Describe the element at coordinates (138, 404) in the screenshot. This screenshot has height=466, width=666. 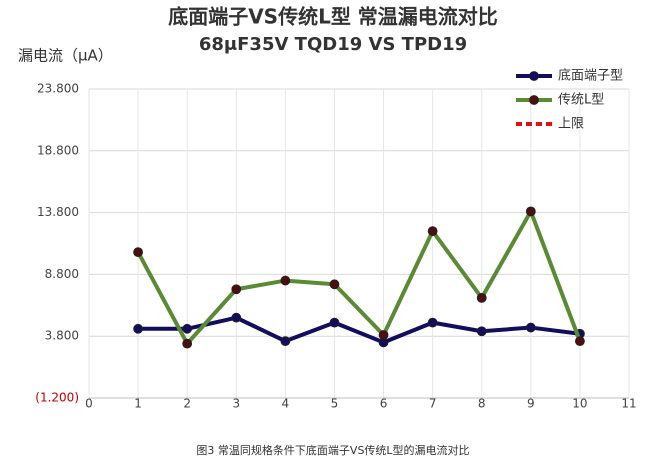
I see `x-tick-label: 1` at that location.